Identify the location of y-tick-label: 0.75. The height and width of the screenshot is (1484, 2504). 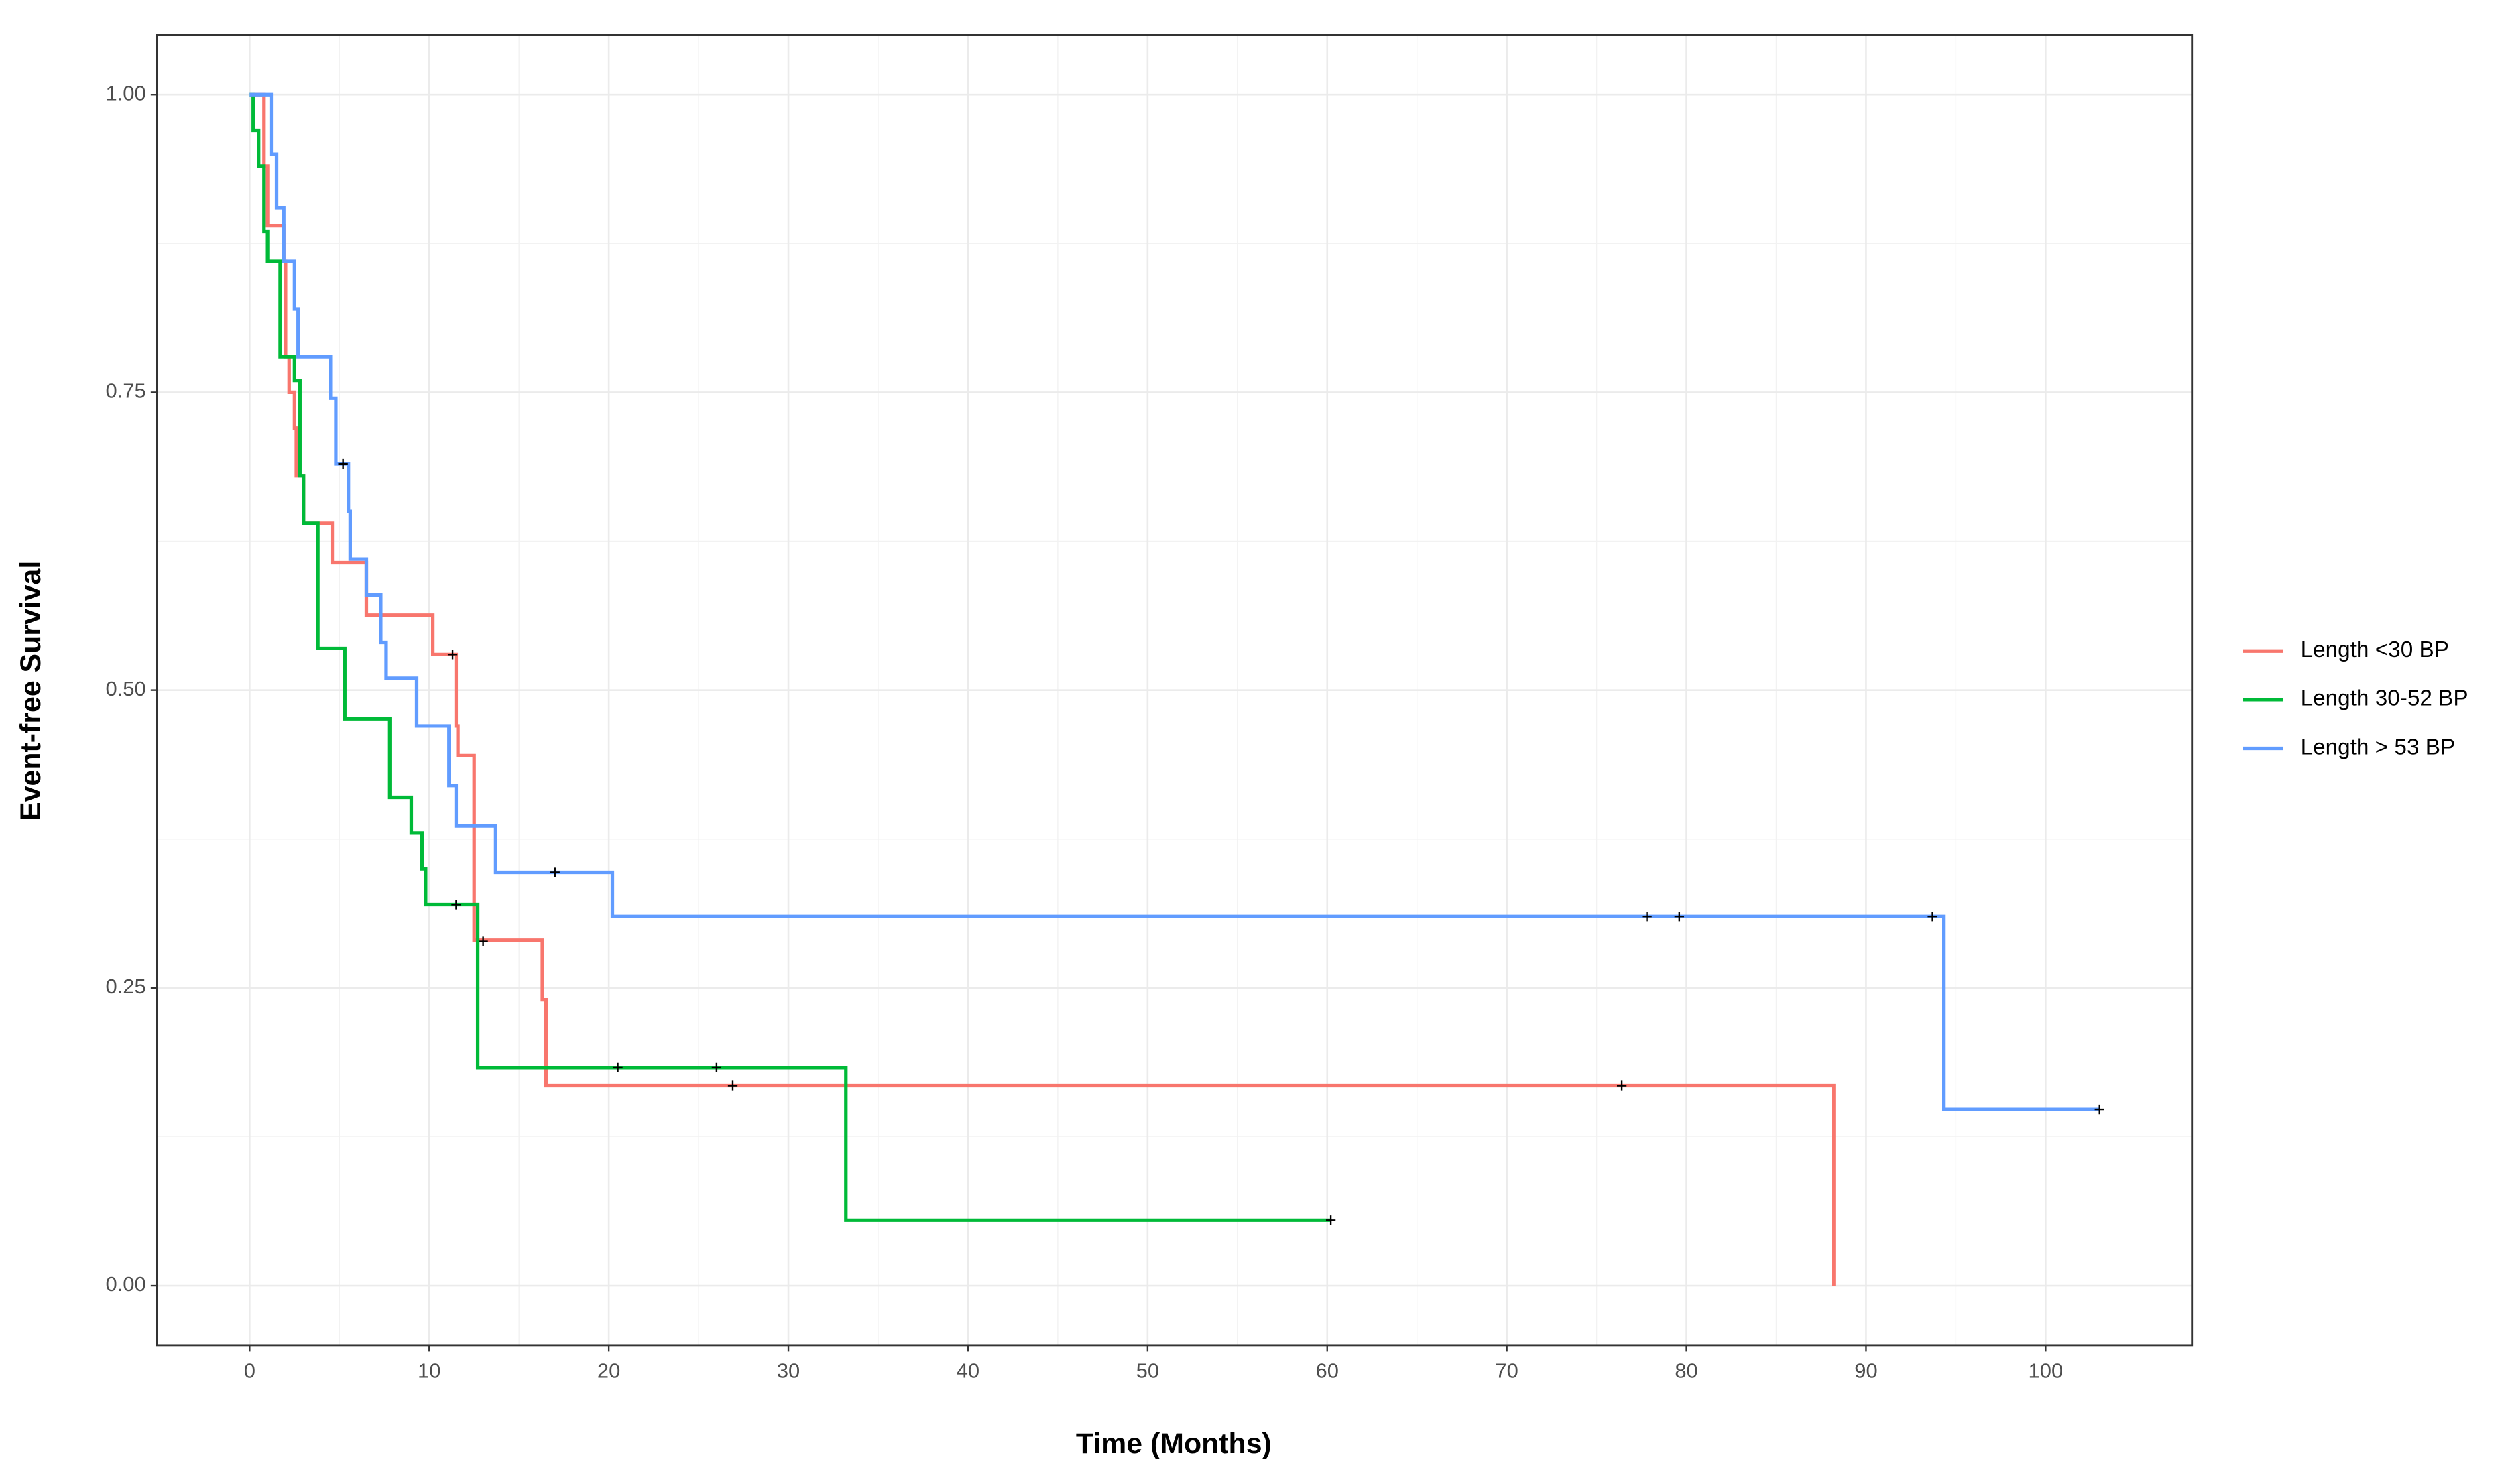
(125, 391).